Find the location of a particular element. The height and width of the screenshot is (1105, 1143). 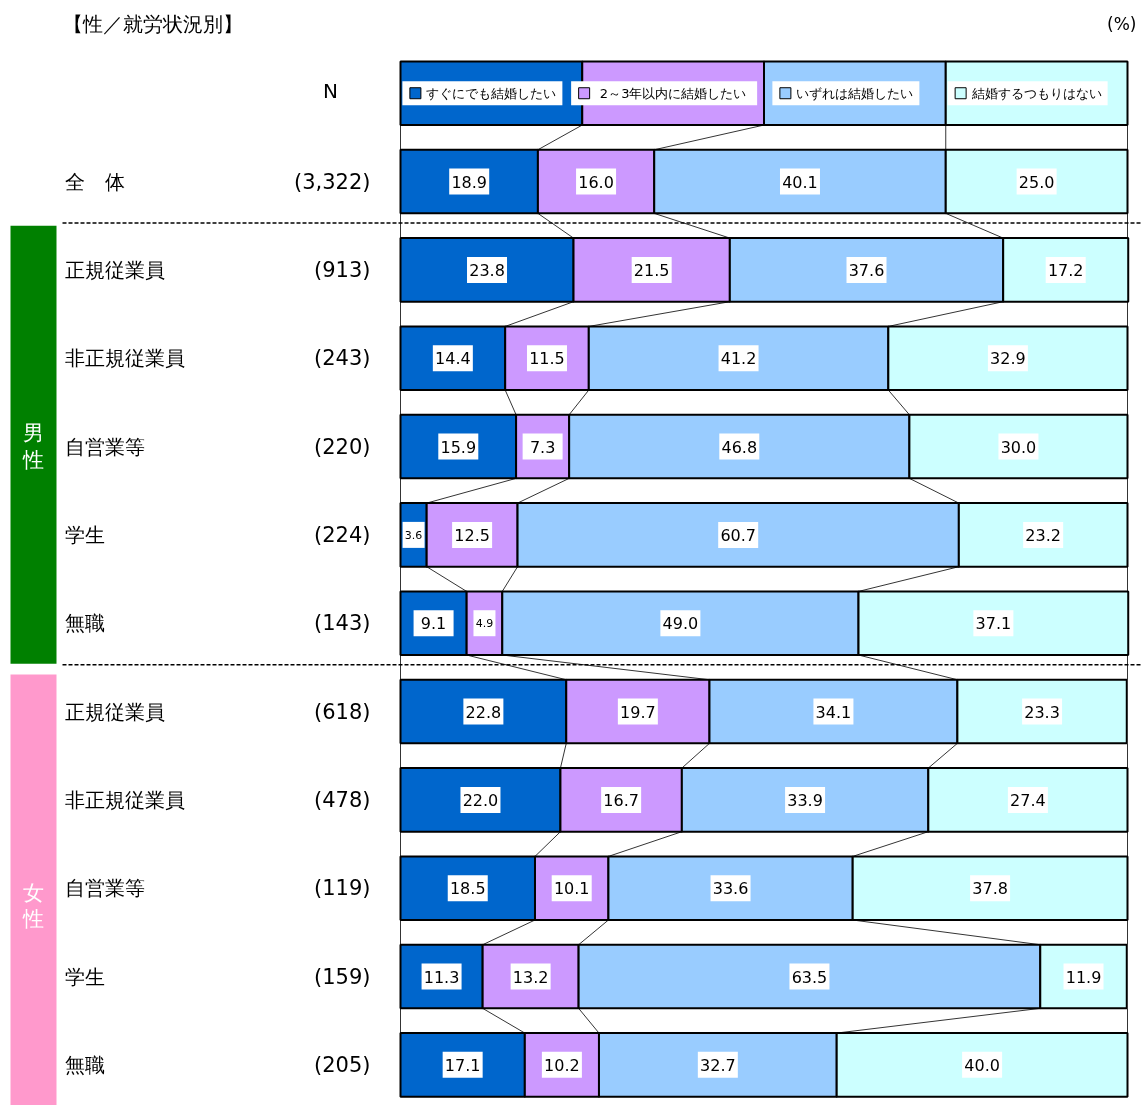

text: (618) is located at coordinates (342, 711).